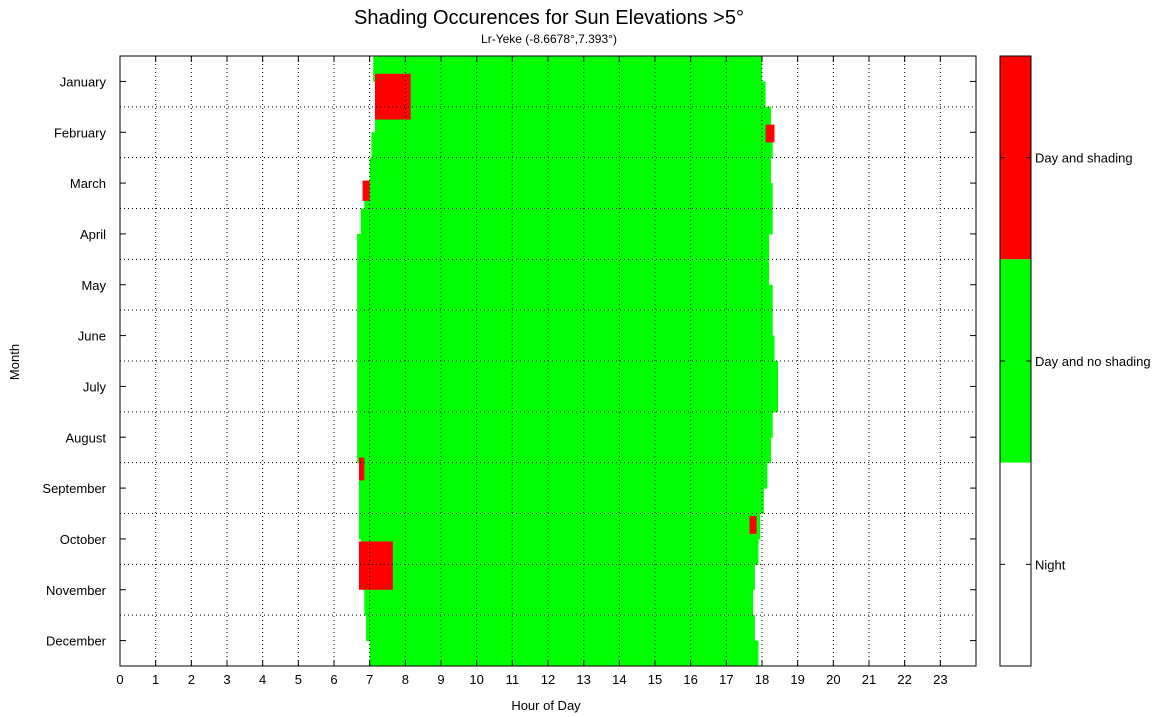 The width and height of the screenshot is (1175, 717). Describe the element at coordinates (333, 679) in the screenshot. I see `x-tick-label: 6` at that location.